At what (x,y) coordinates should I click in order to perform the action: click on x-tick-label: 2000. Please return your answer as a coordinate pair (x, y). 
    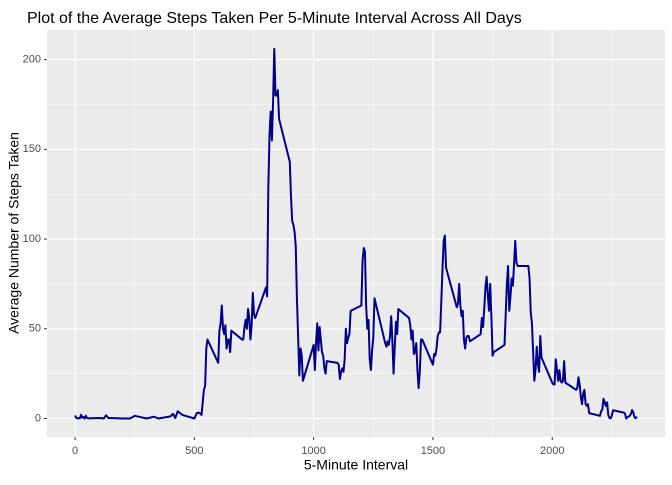
    Looking at the image, I should click on (552, 451).